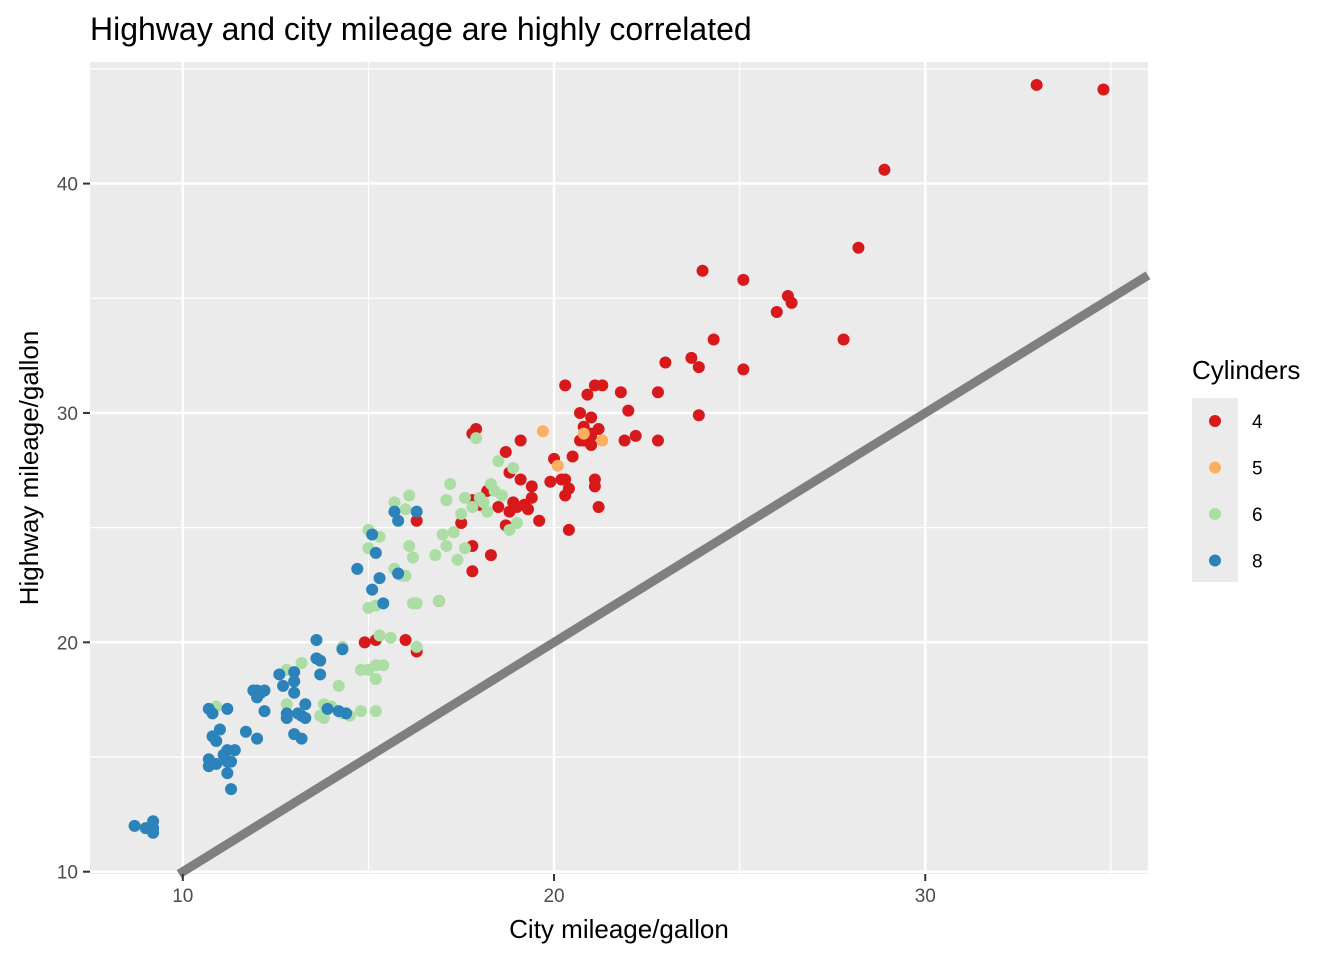  Describe the element at coordinates (1257, 562) in the screenshot. I see `legend-label: 8` at that location.